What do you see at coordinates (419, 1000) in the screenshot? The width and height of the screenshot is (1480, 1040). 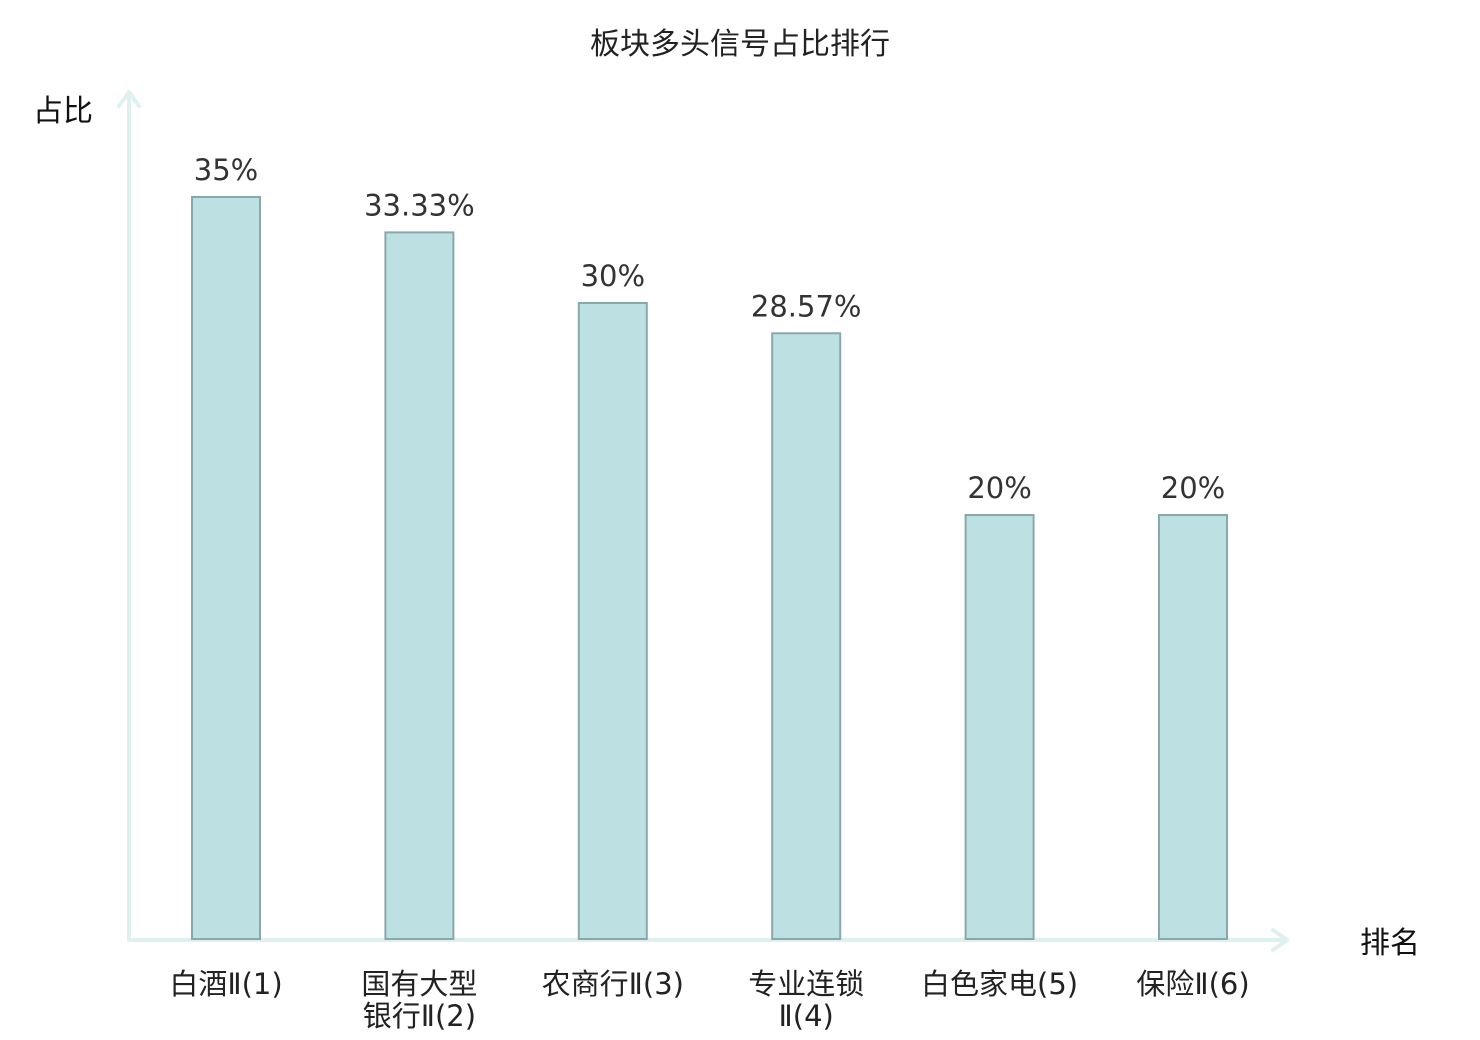 I see `category-label-2: 国有大型银行Ⅱ(2)` at bounding box center [419, 1000].